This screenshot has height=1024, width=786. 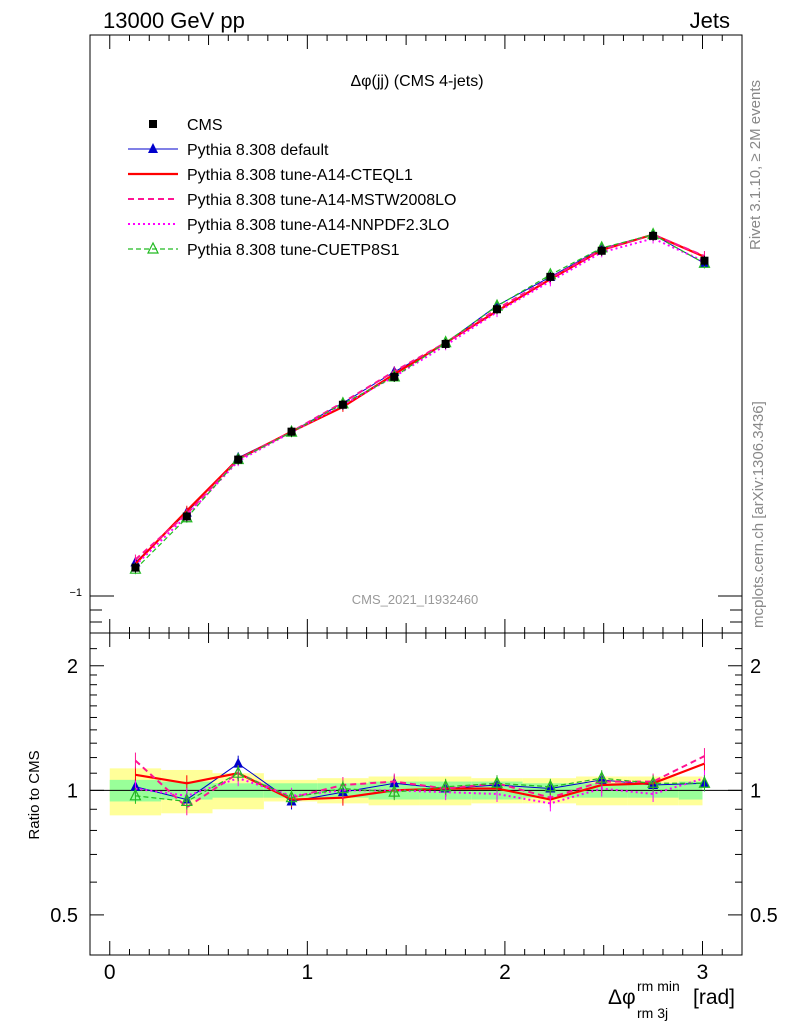 I want to click on legend-label: Pythia 8.308 default, so click(x=258, y=150).